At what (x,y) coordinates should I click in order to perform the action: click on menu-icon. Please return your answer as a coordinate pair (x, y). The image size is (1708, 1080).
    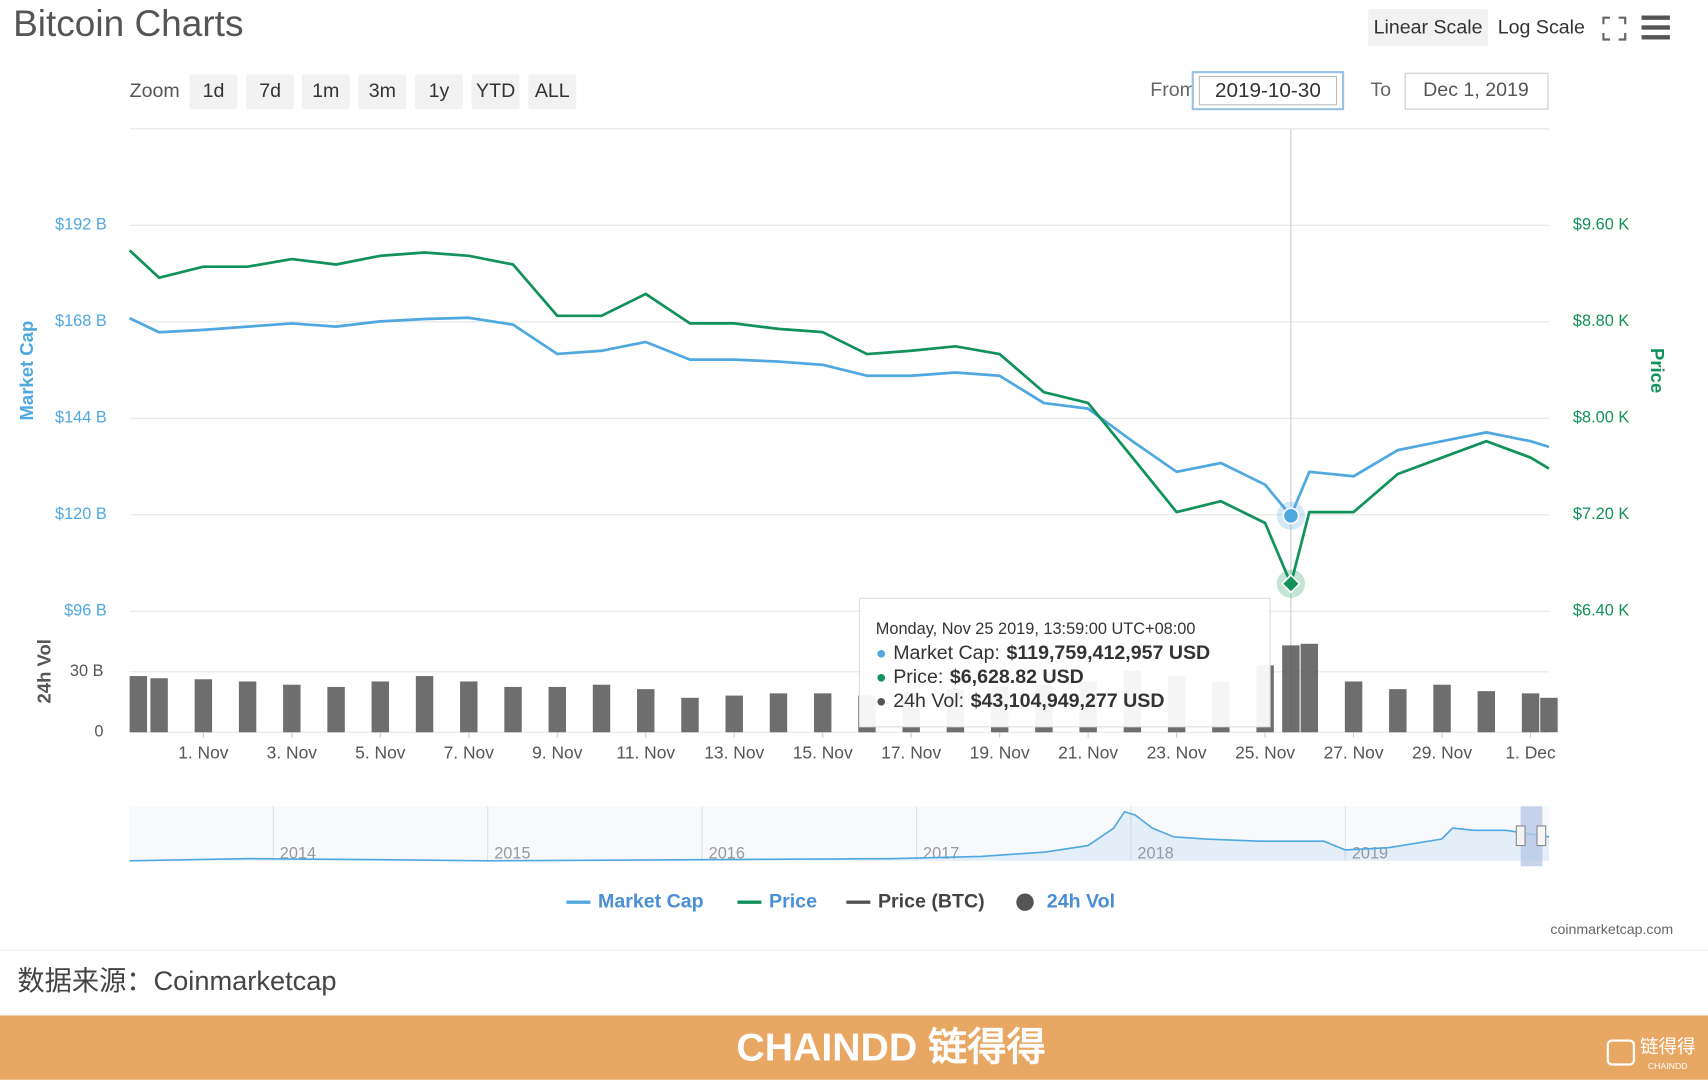
    Looking at the image, I should click on (1655, 27).